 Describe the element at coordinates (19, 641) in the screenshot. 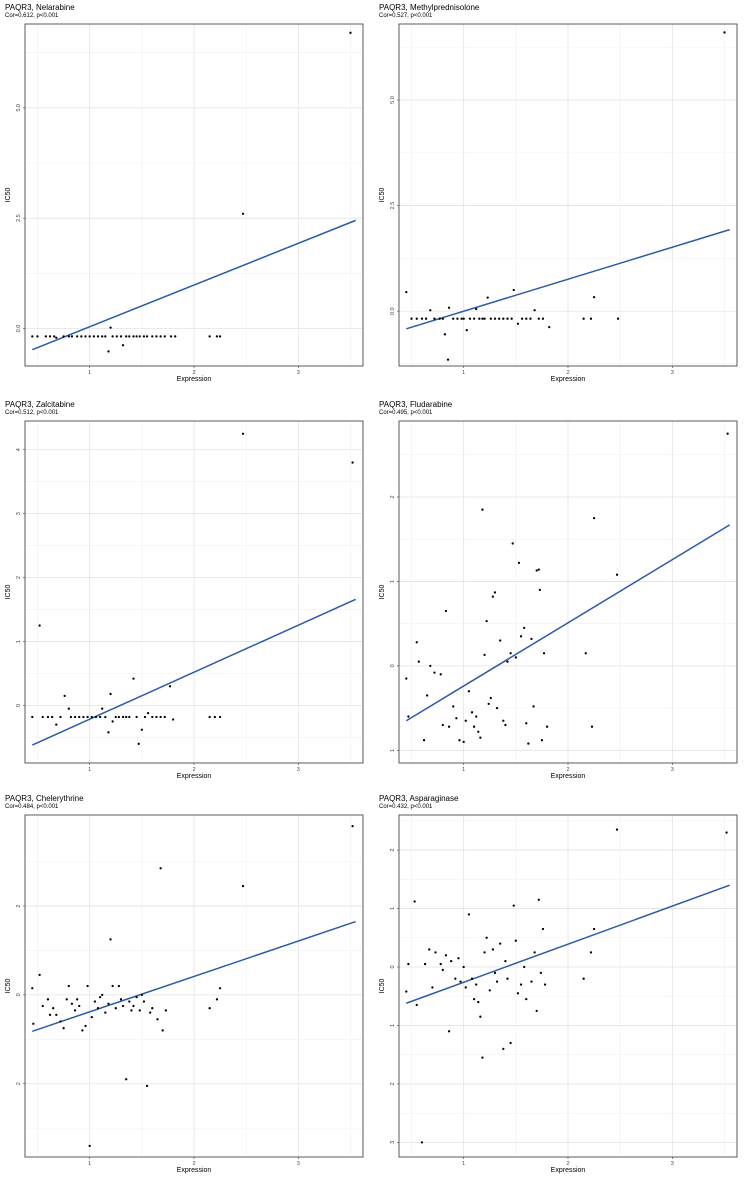

I see `y-tick-label: 1` at that location.